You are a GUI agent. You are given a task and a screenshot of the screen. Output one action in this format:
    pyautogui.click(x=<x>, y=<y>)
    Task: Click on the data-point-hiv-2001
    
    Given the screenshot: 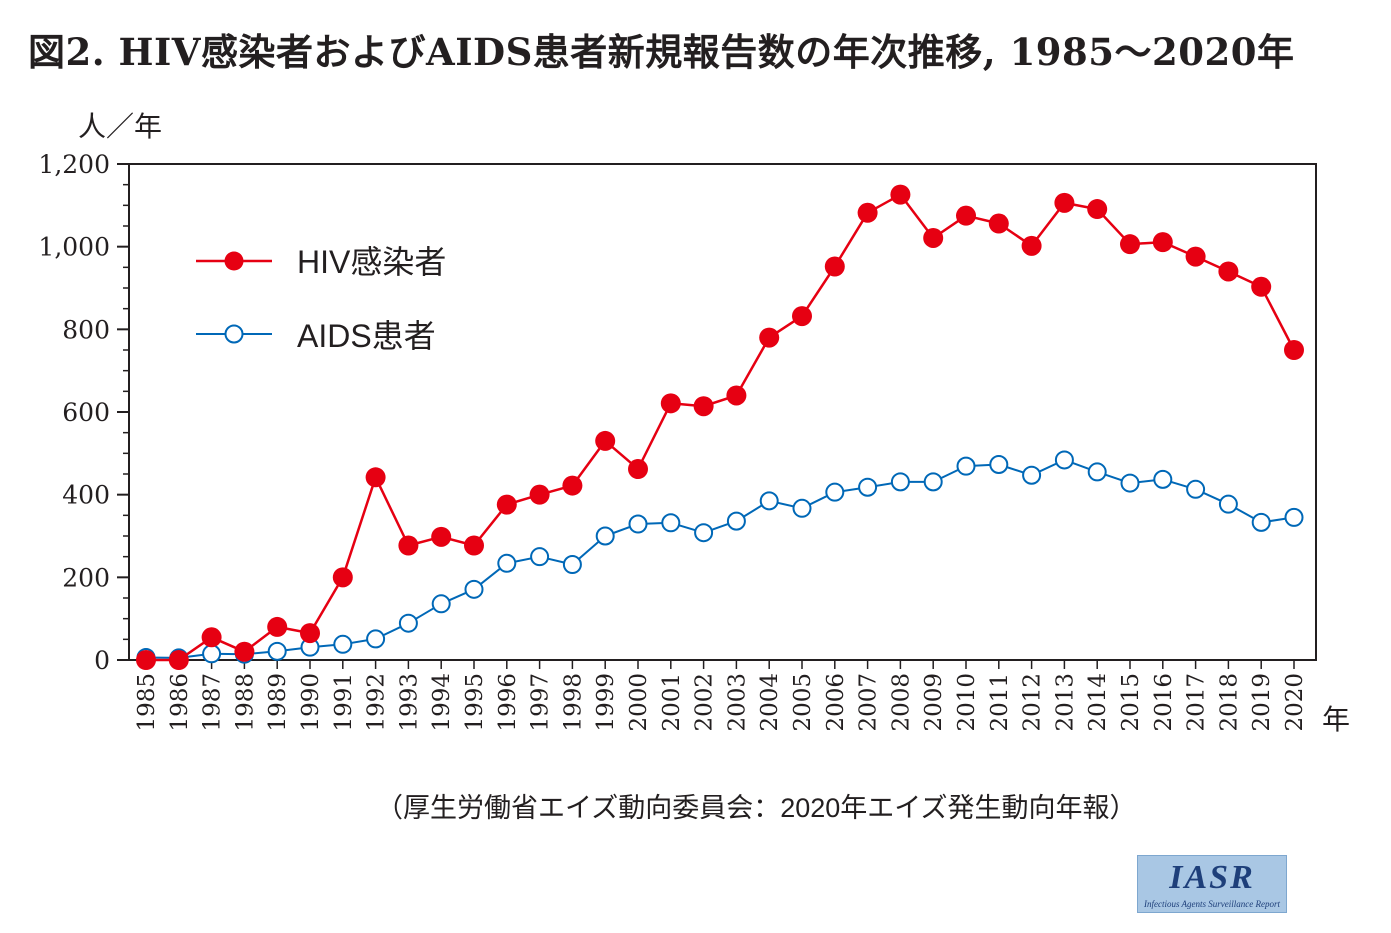 What is the action you would take?
    pyautogui.click(x=670, y=403)
    